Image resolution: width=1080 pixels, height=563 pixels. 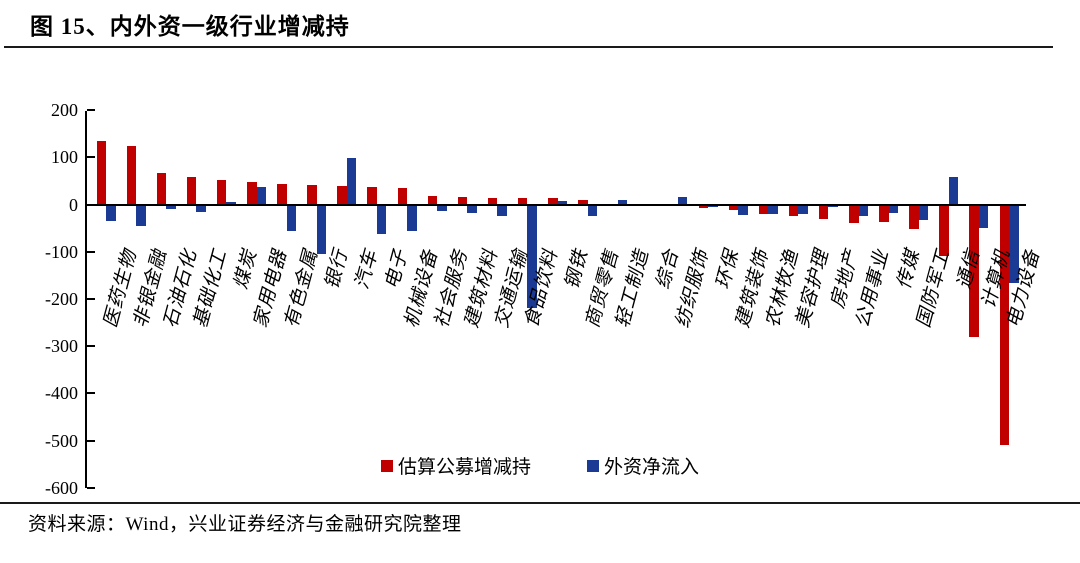 I want to click on bar-foreign-医药生物, so click(x=111, y=213).